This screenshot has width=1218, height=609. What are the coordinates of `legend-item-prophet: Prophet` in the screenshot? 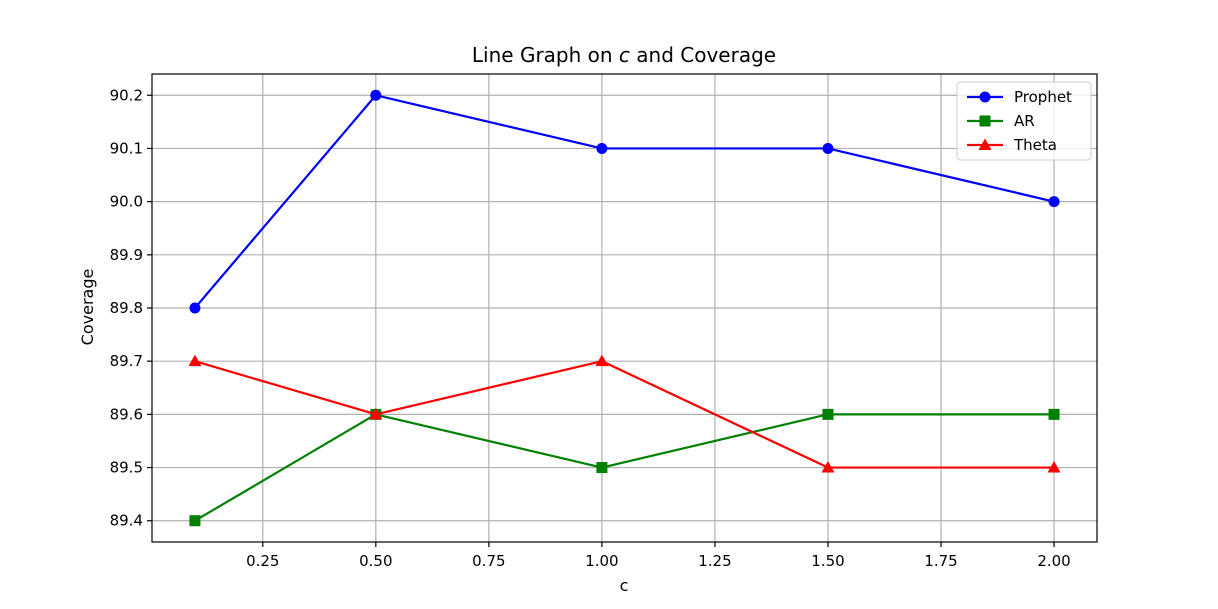 It's located at (1019, 97).